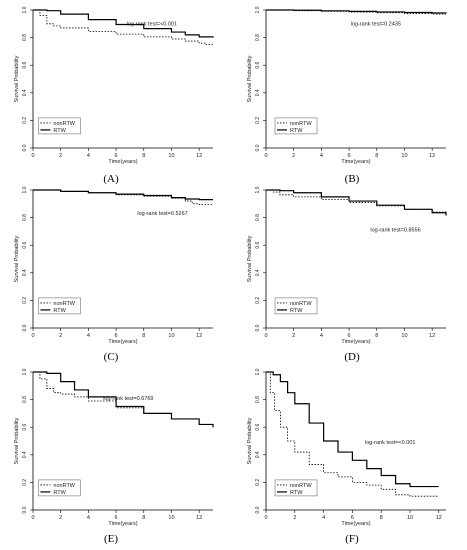 The image size is (467, 550). I want to click on panel-label-a: (A), so click(111, 179).